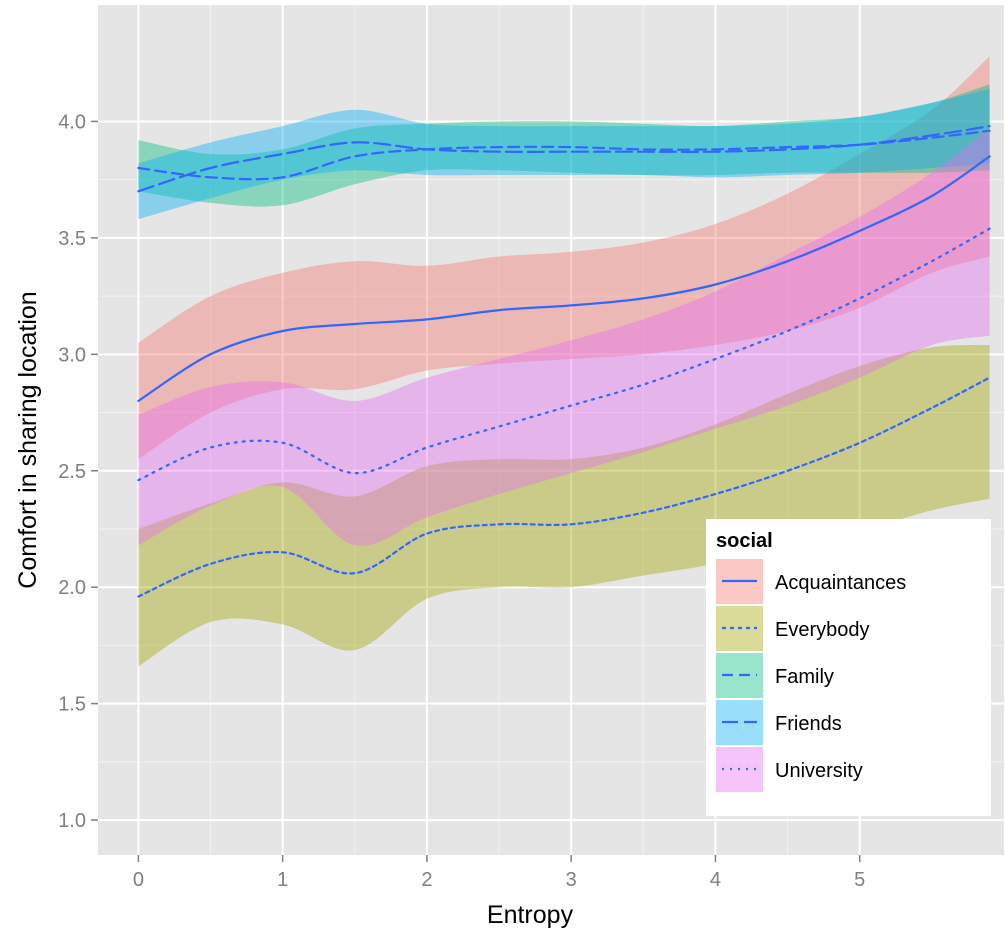  I want to click on y-tick-label: 3.5, so click(72, 239).